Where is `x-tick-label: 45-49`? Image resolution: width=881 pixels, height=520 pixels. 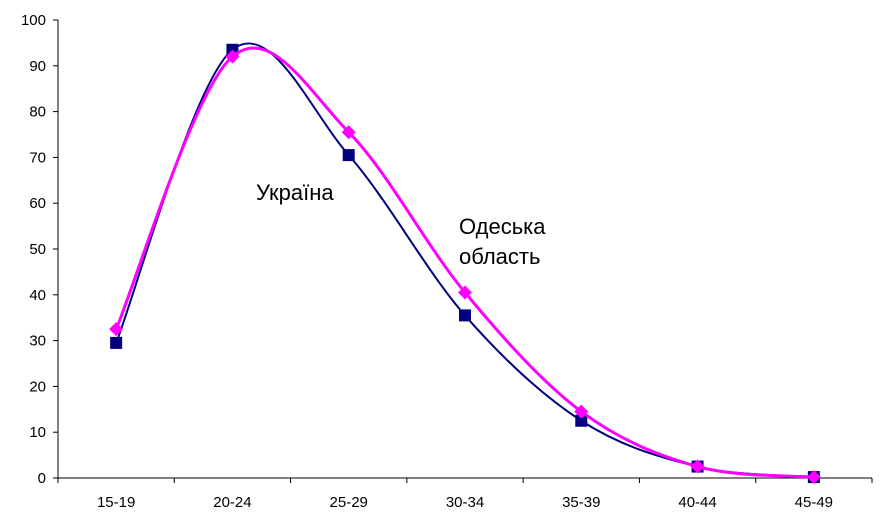
x-tick-label: 45-49 is located at coordinates (814, 502).